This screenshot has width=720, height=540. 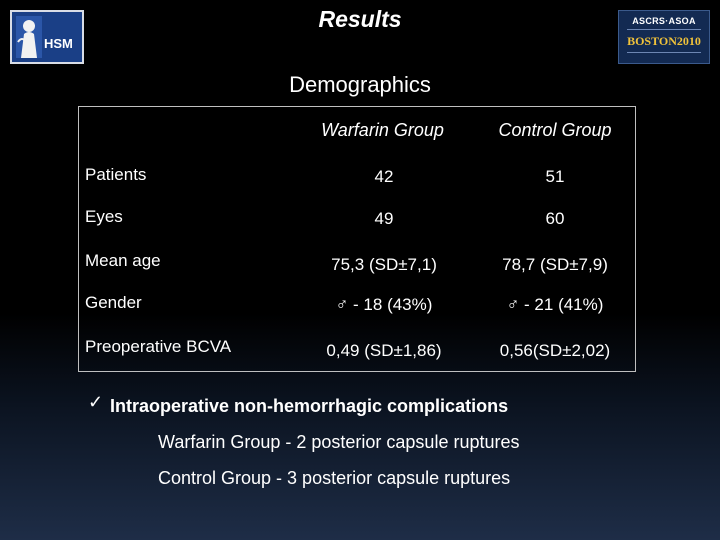 I want to click on slide-title: Results, so click(x=360, y=19).